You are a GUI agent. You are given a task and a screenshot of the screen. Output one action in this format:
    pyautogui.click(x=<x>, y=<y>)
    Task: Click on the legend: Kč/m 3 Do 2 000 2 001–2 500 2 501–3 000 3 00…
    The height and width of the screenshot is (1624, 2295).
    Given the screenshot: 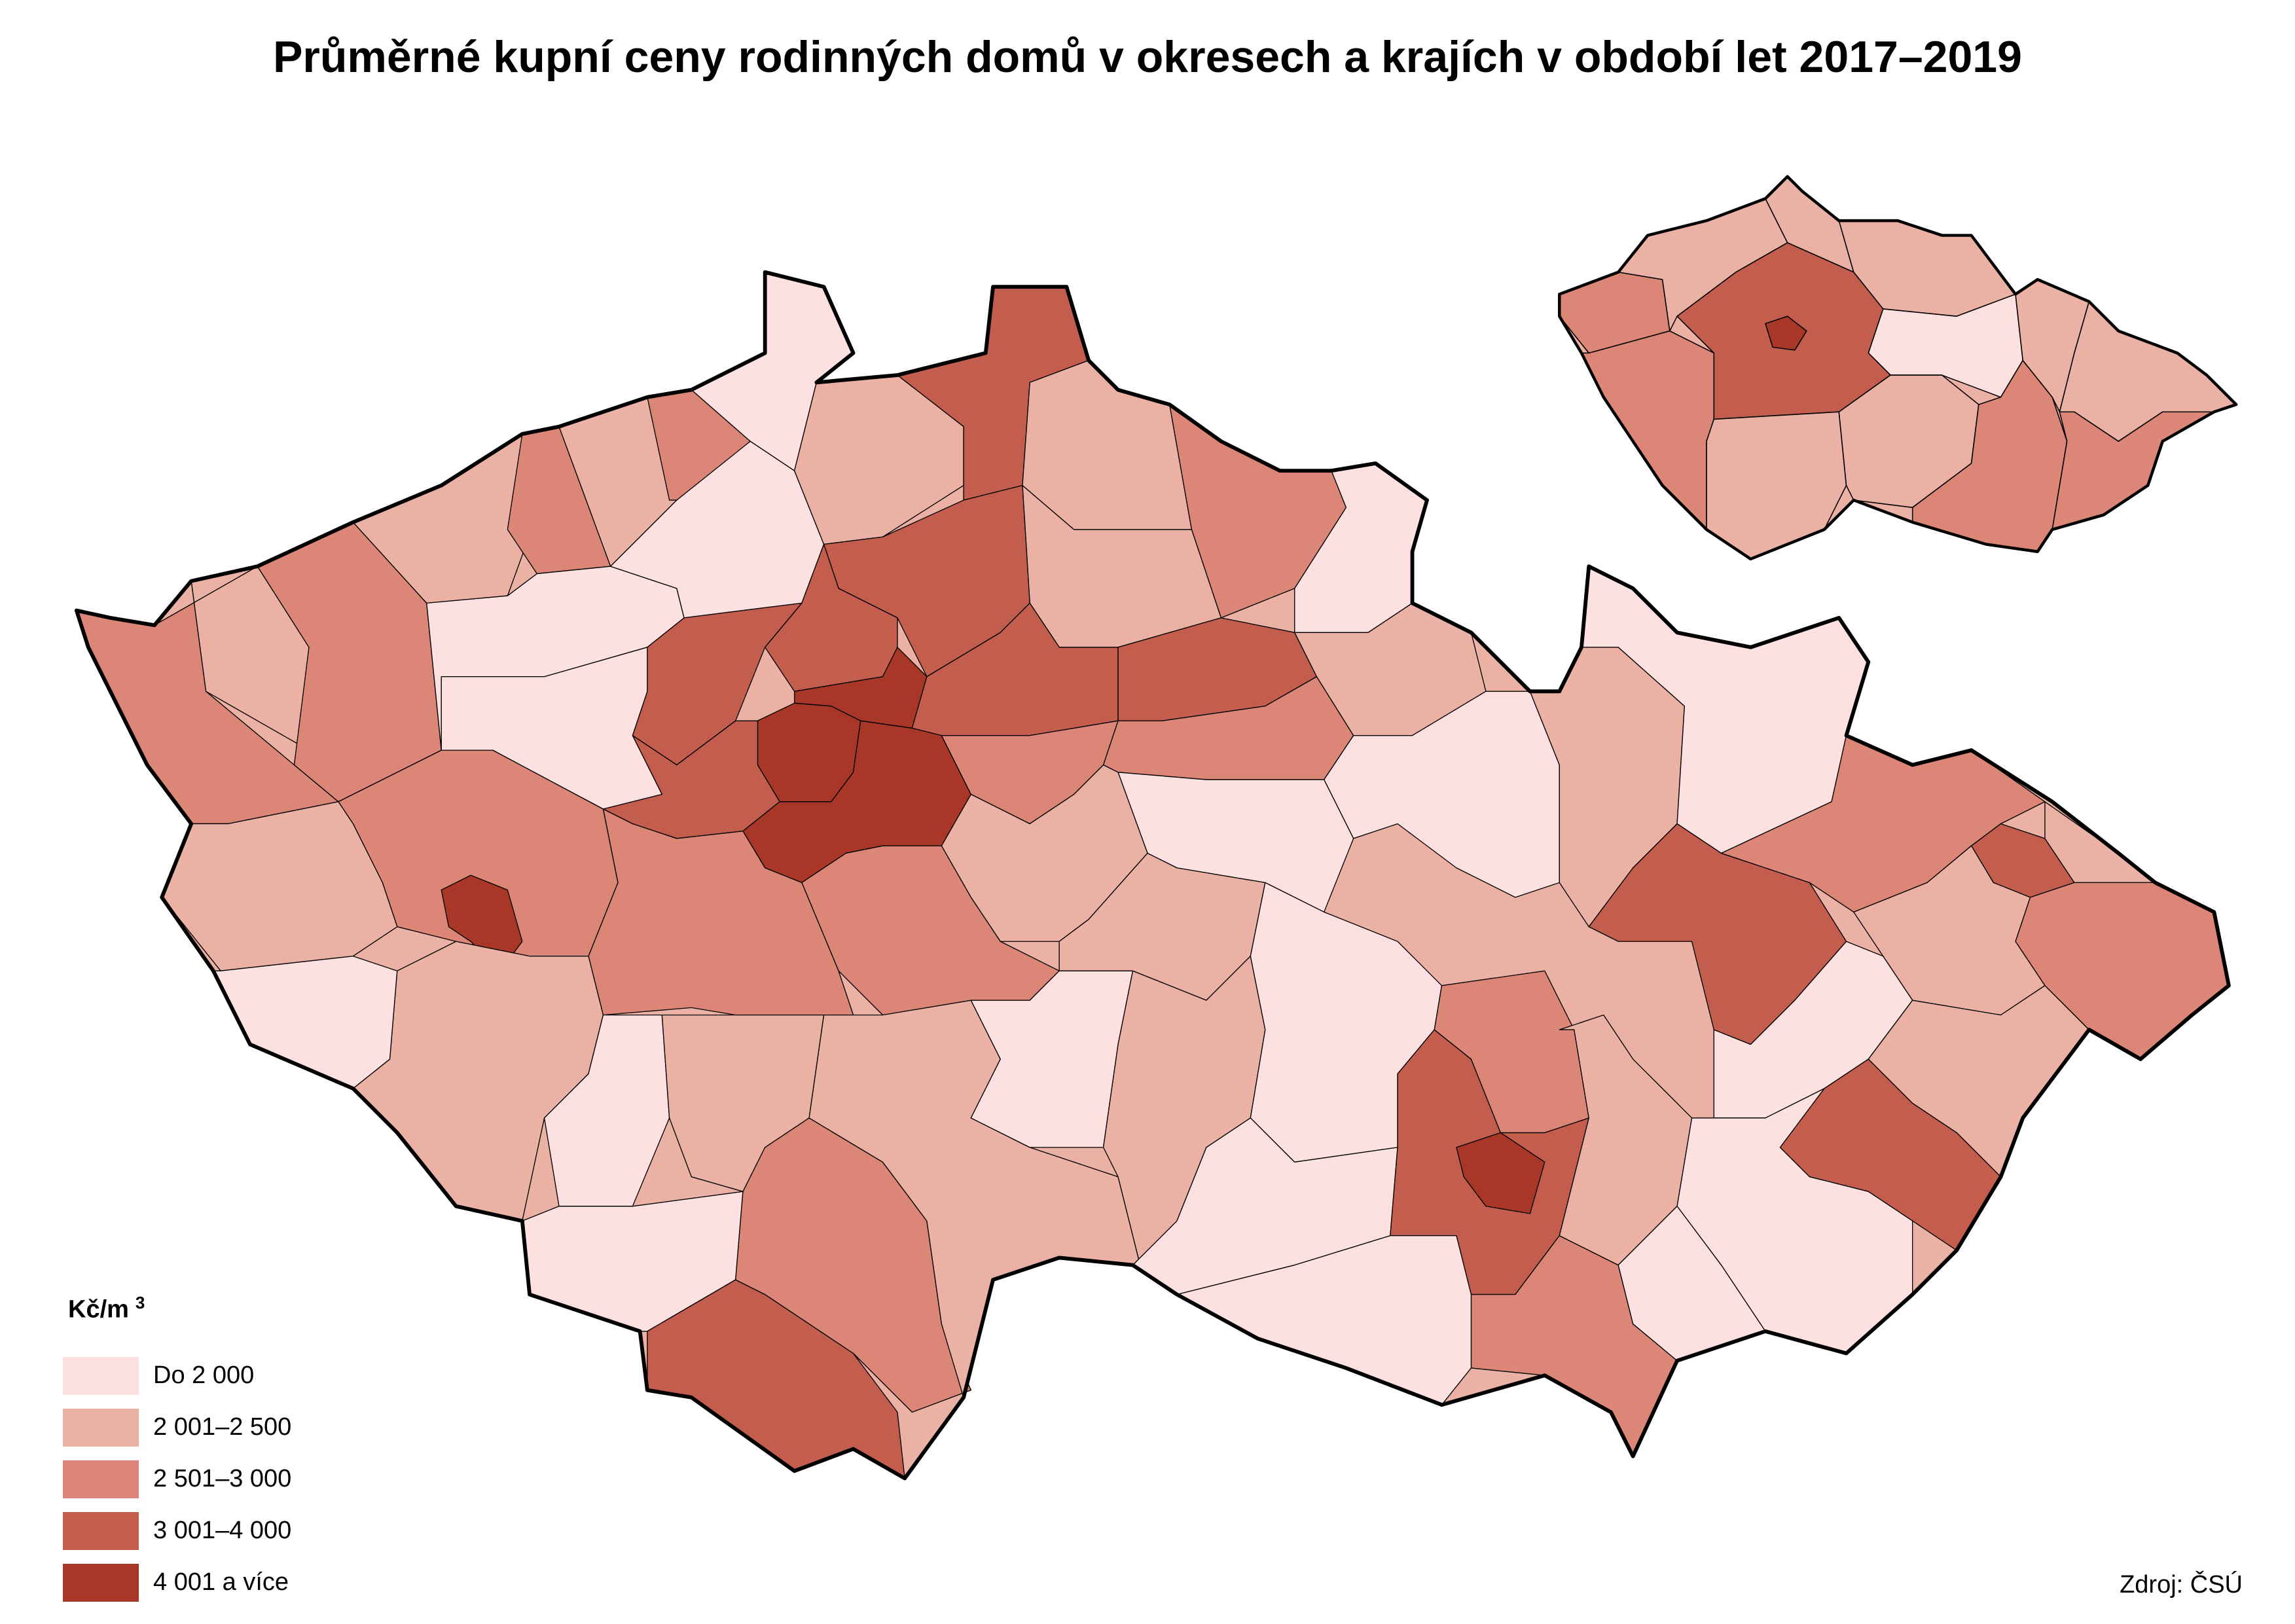 What is the action you would take?
    pyautogui.click(x=177, y=1454)
    